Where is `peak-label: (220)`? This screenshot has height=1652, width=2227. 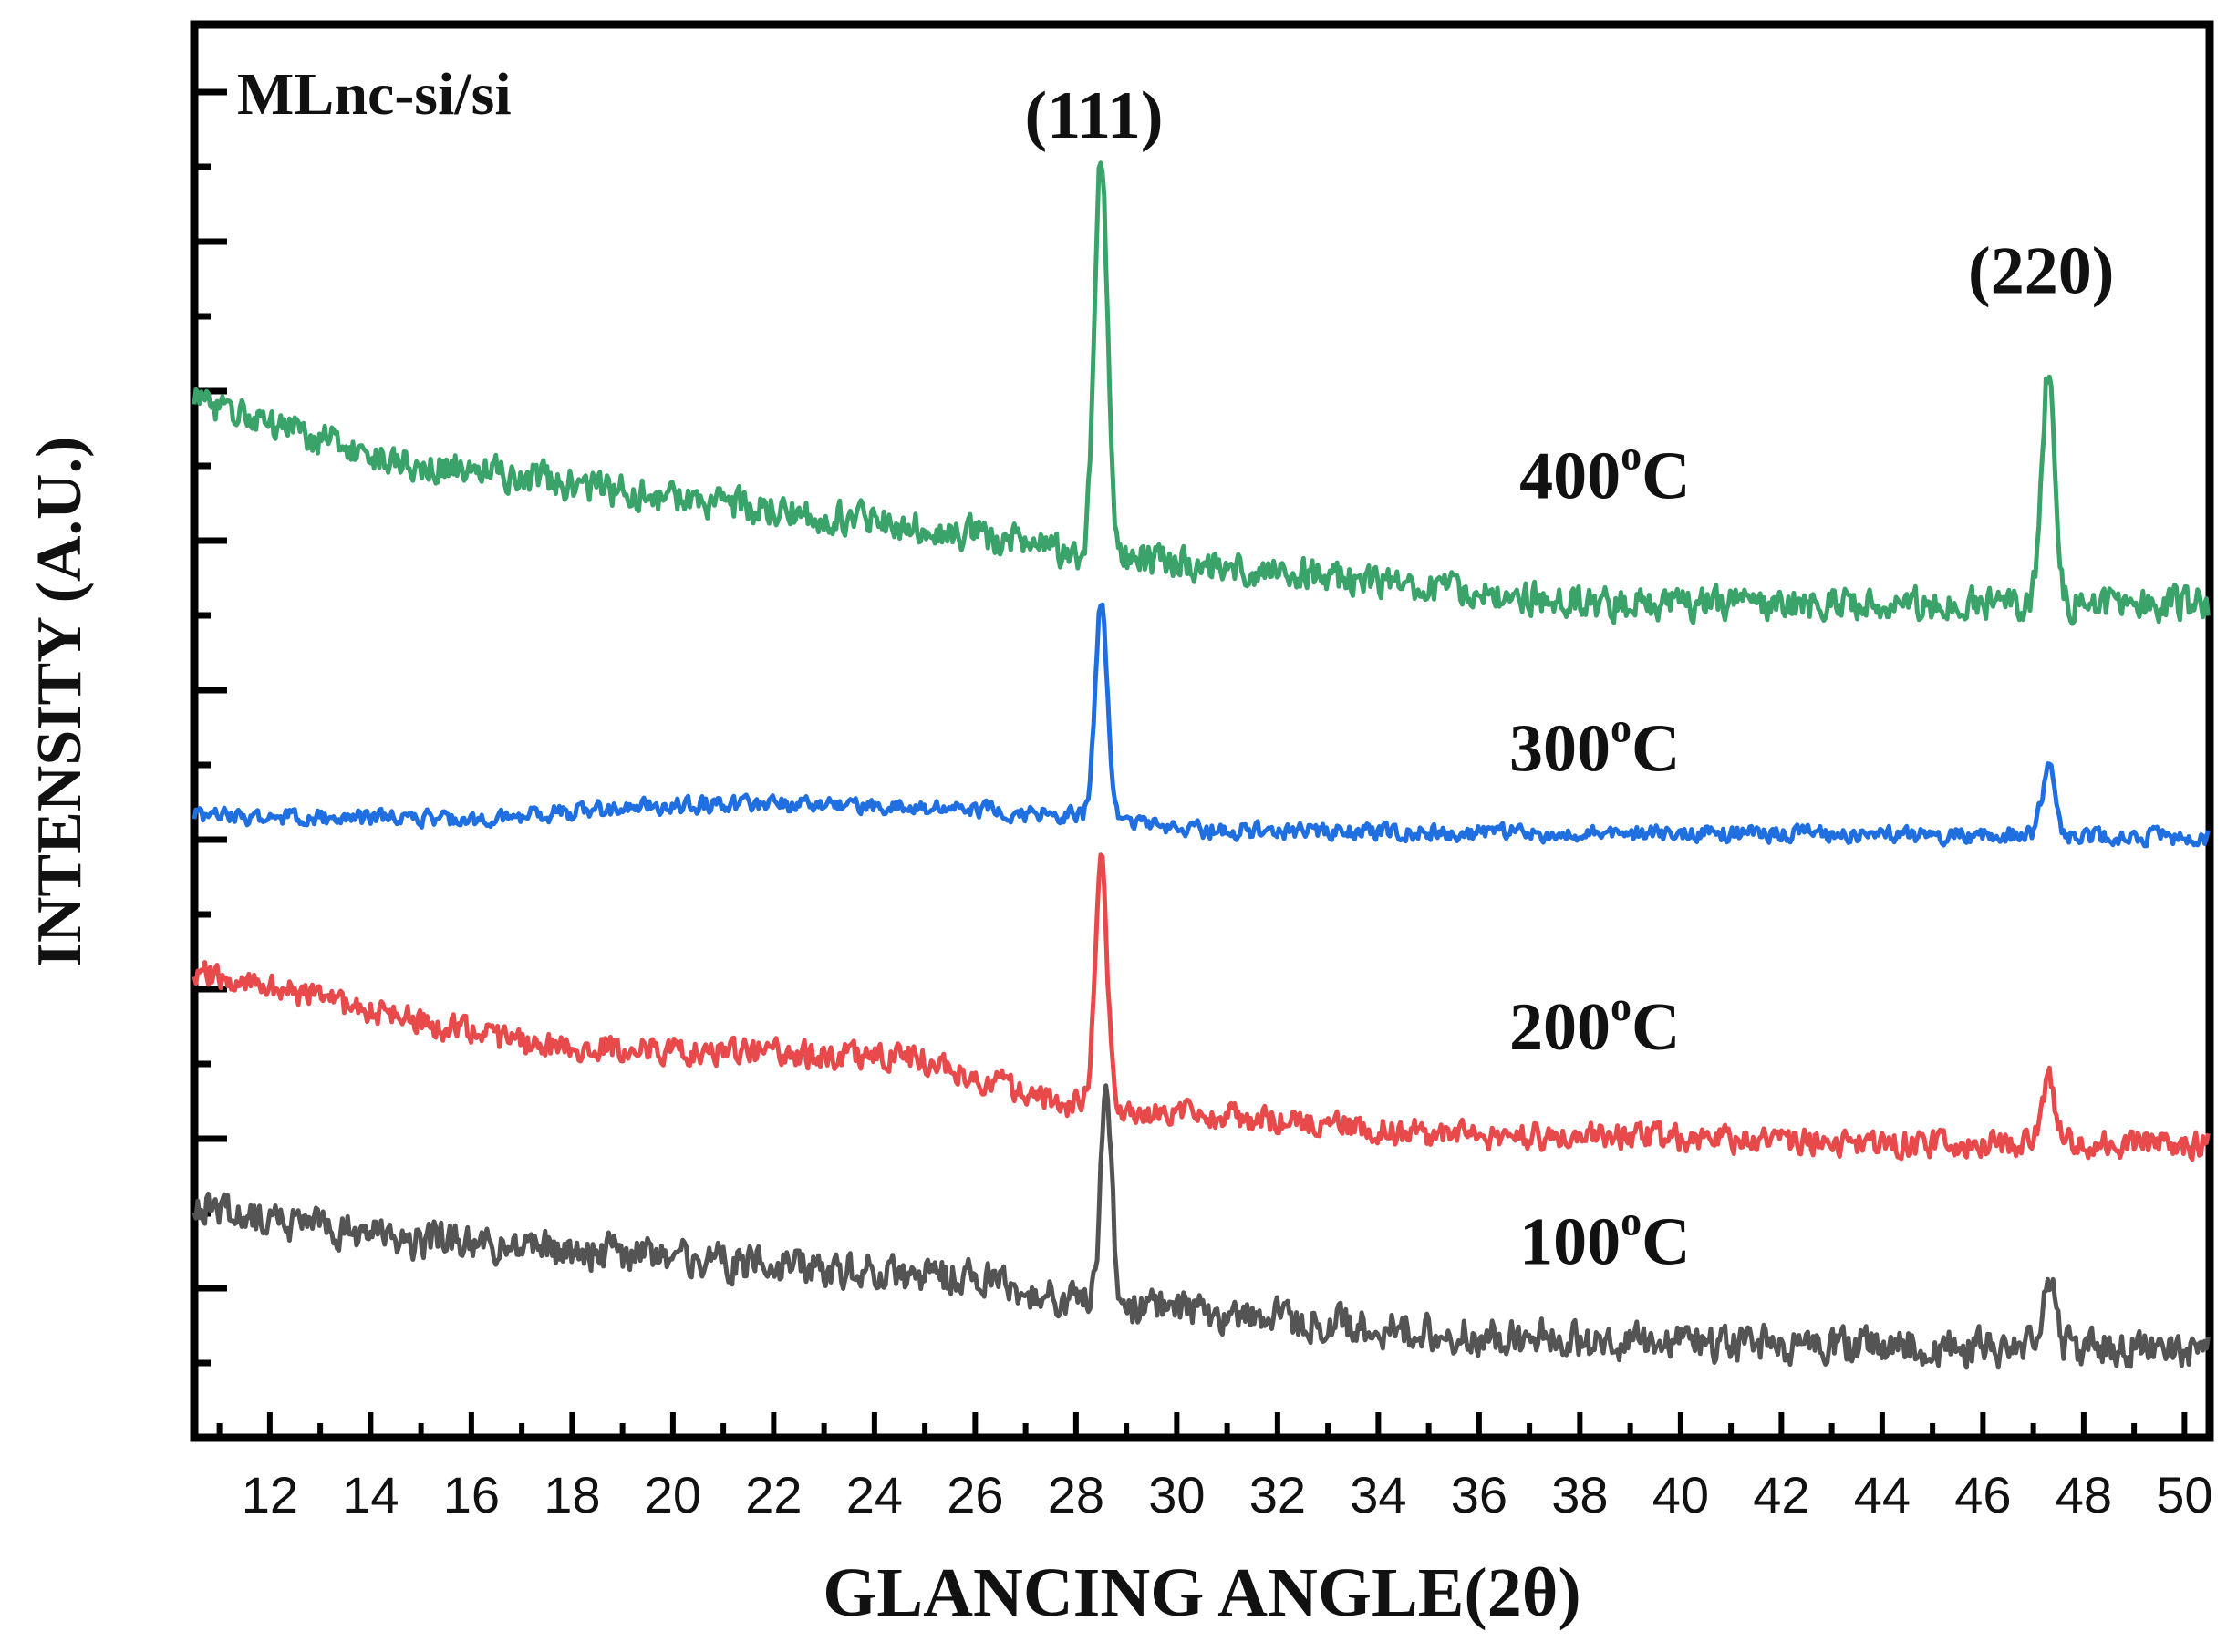
peak-label: (220) is located at coordinates (2041, 271).